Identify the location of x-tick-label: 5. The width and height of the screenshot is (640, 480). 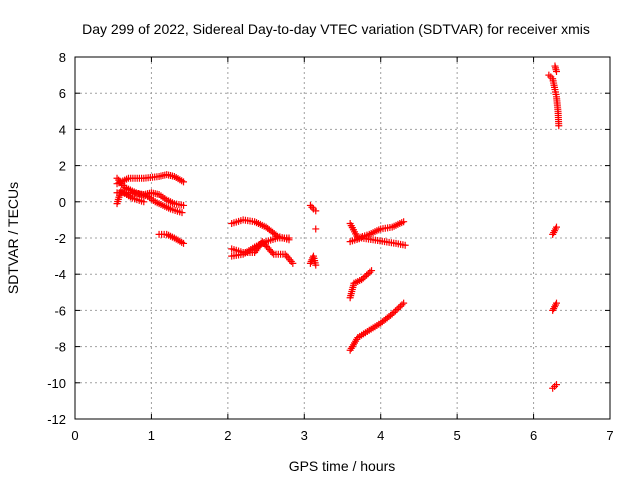
(457, 435).